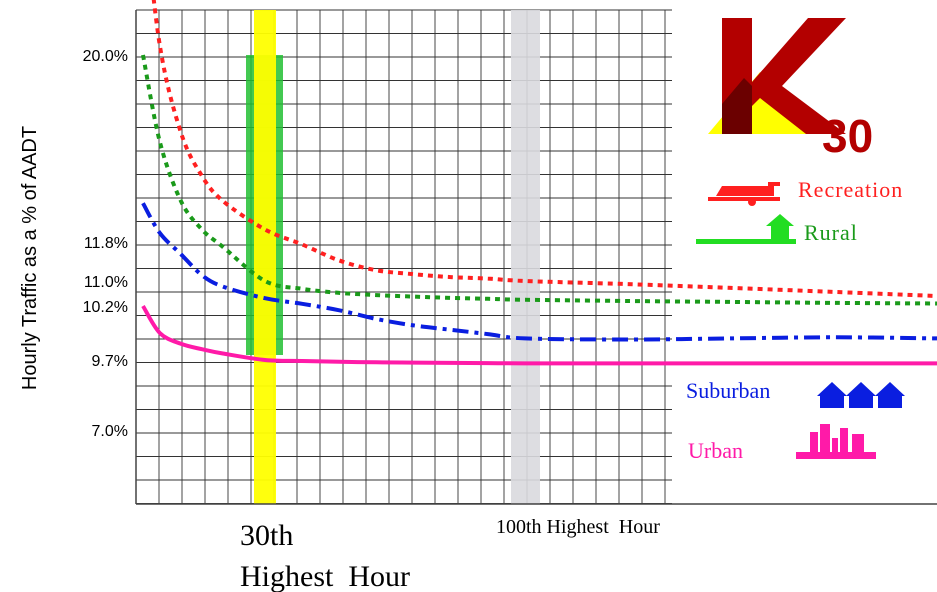 This screenshot has width=937, height=592. I want to click on hour-100-band, so click(525, 257).